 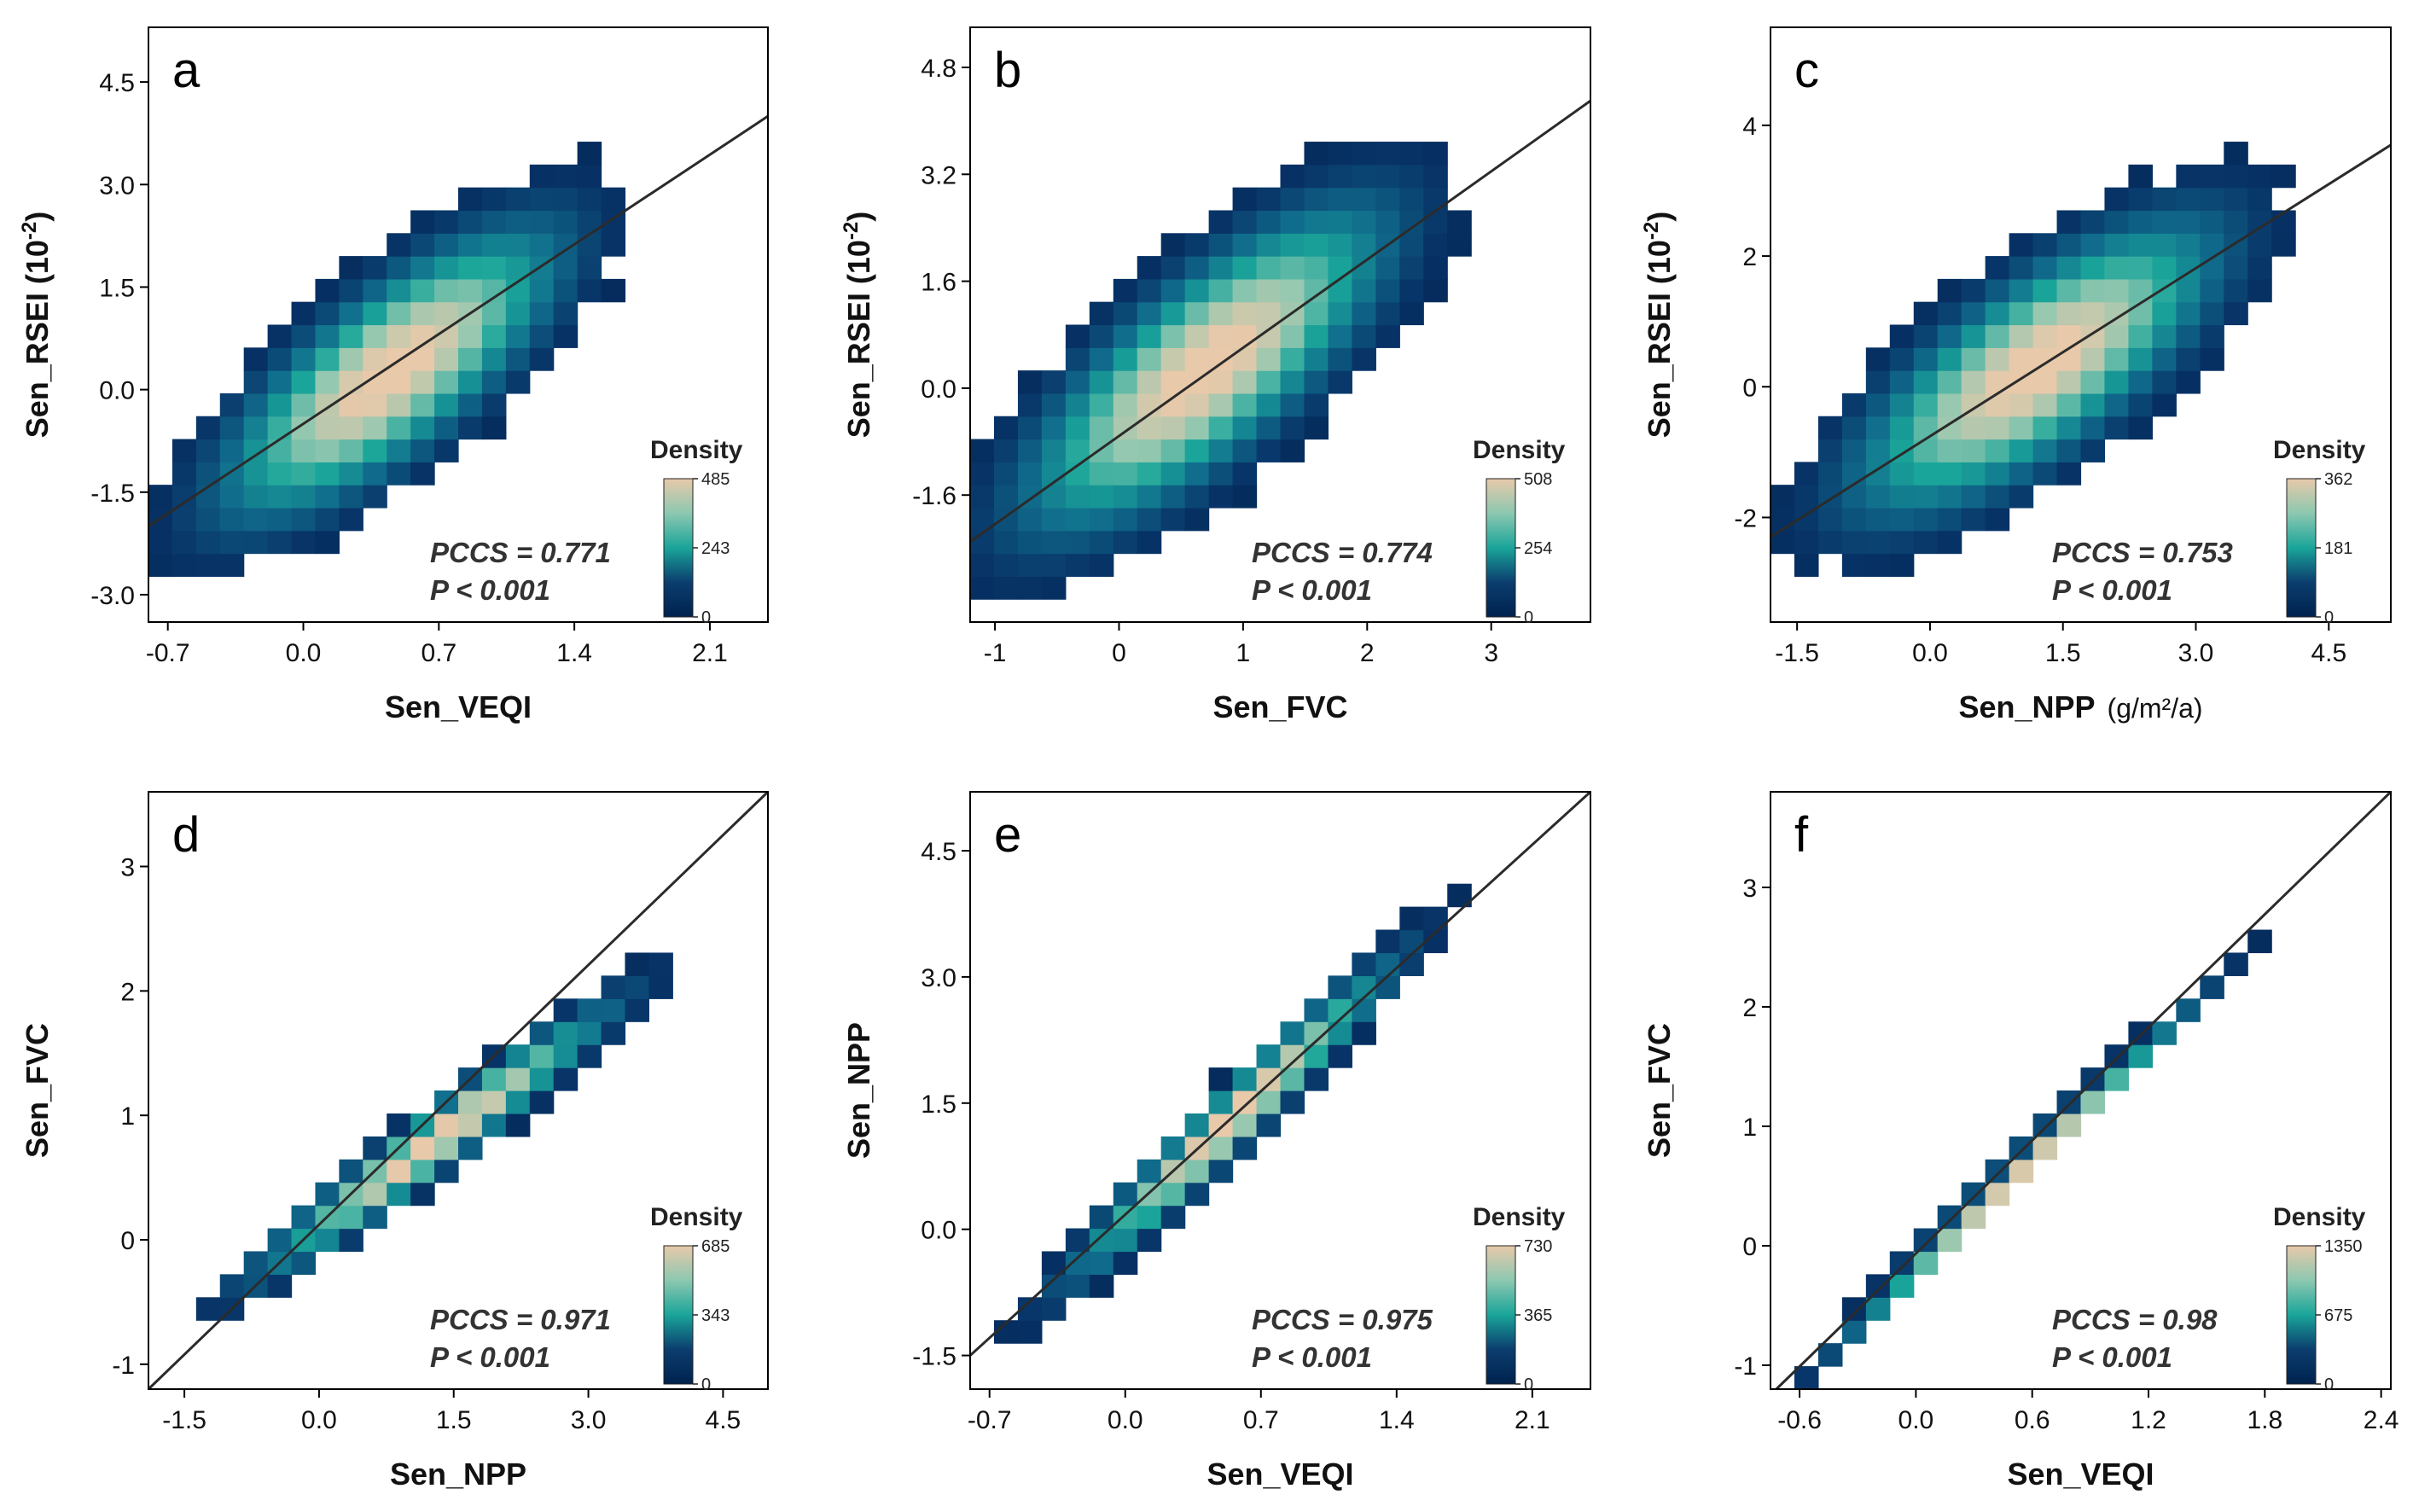 What do you see at coordinates (1279, 706) in the screenshot?
I see `x-axis-label: Sen_FVC` at bounding box center [1279, 706].